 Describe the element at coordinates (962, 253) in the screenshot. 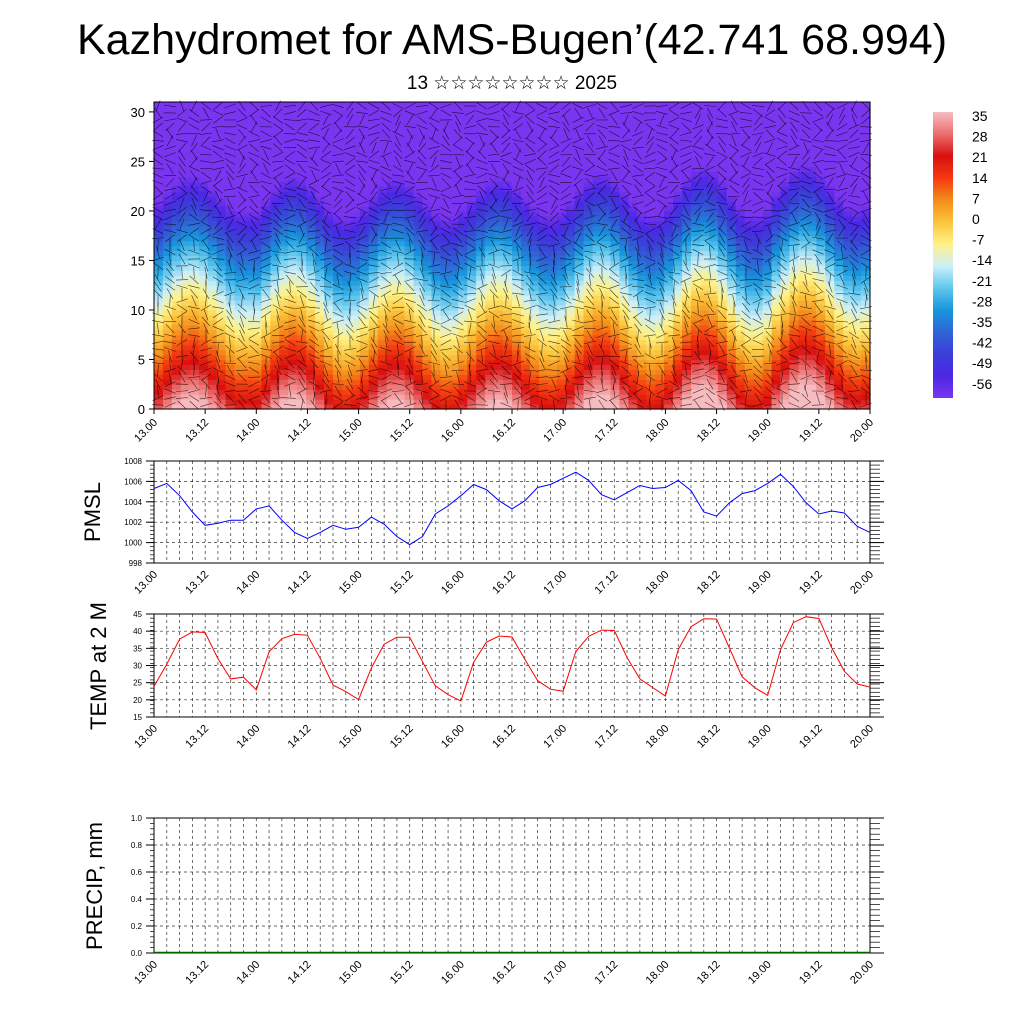

I see `colorbar-legend: 35 28 21 14 7 0 -7 -14 -21 -28 -35 -42 -49 -56` at that location.